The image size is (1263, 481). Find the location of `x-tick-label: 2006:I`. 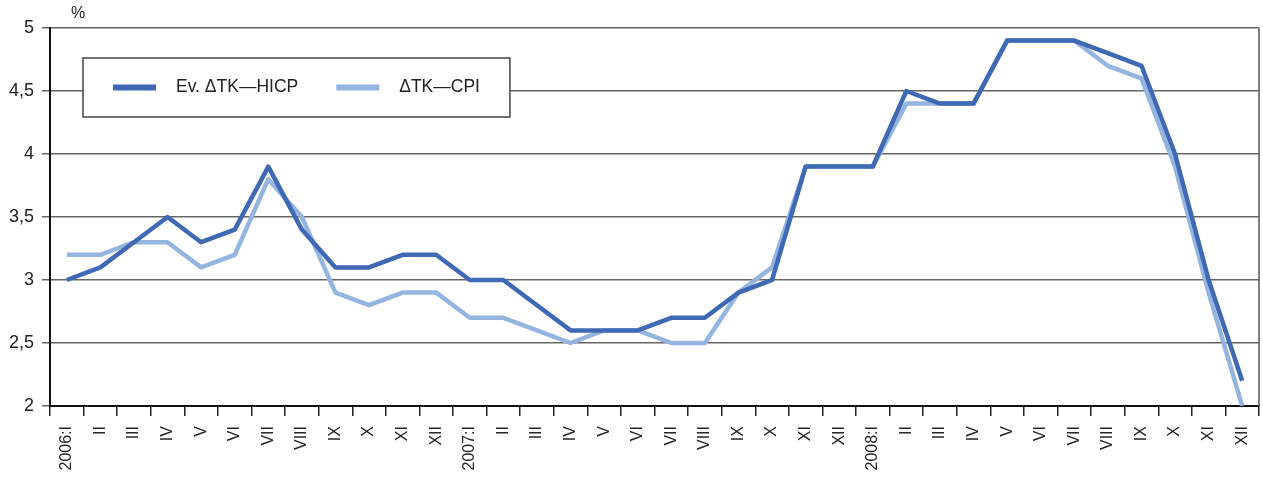

x-tick-label: 2006:I is located at coordinates (66, 448).